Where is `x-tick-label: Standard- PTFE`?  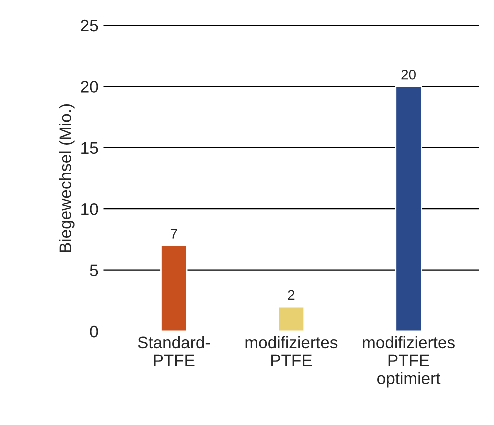
x-tick-label: Standard- PTFE is located at coordinates (174, 351).